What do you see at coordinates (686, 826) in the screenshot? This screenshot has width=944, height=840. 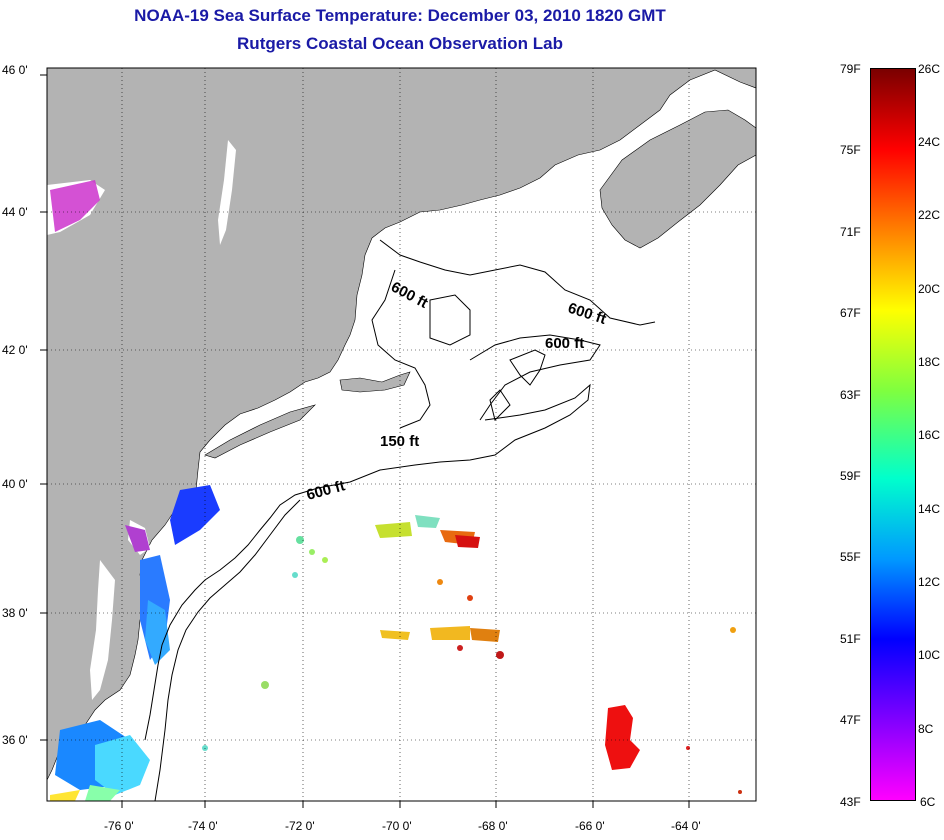 I see `lon-label: -64 0'` at bounding box center [686, 826].